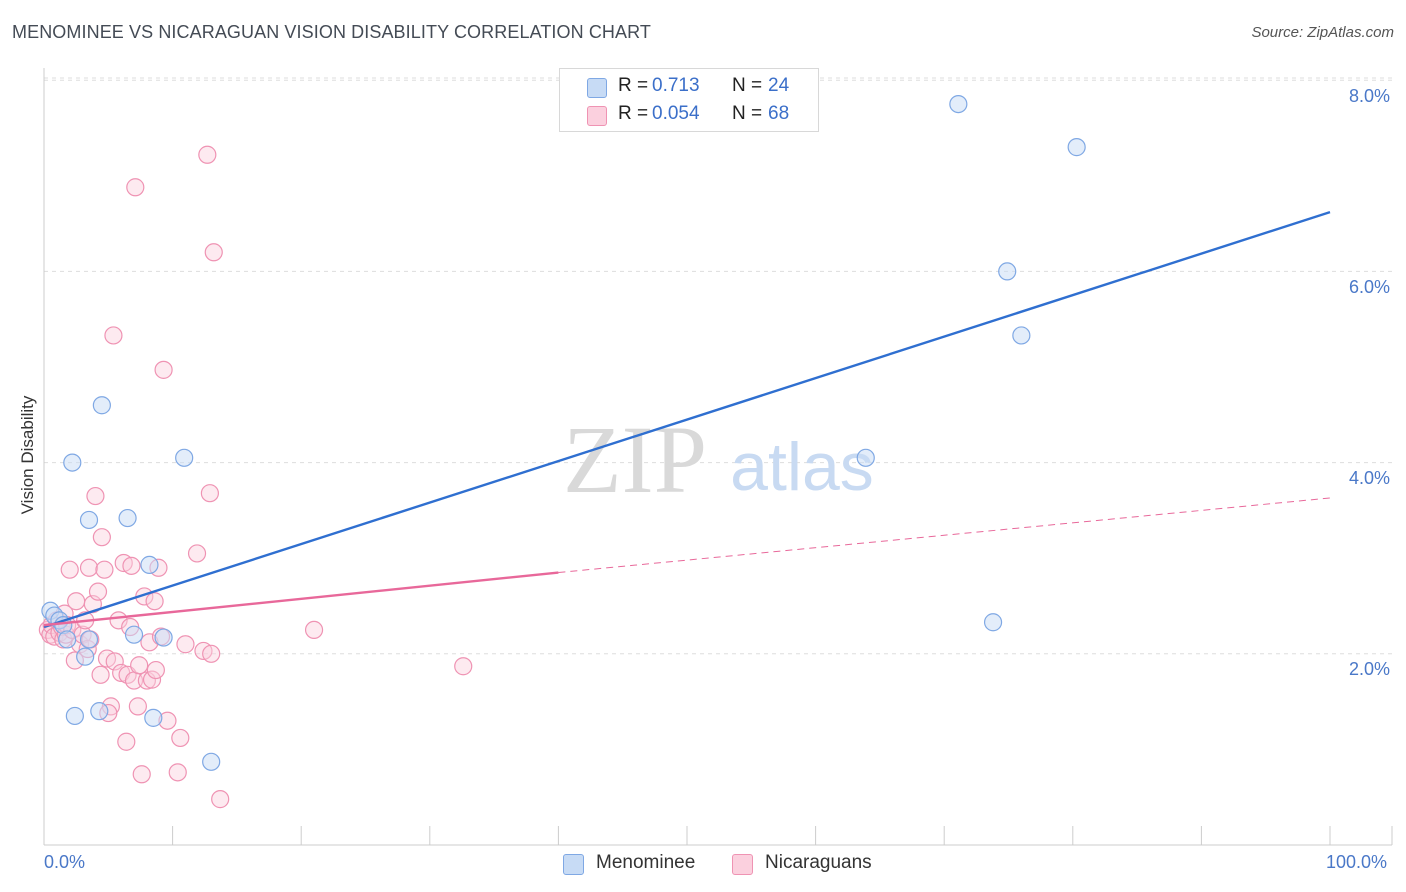 This screenshot has height=892, width=1406. I want to click on stats-row-nicaraguans: R = 0.054 N = 68, so click(689, 115).